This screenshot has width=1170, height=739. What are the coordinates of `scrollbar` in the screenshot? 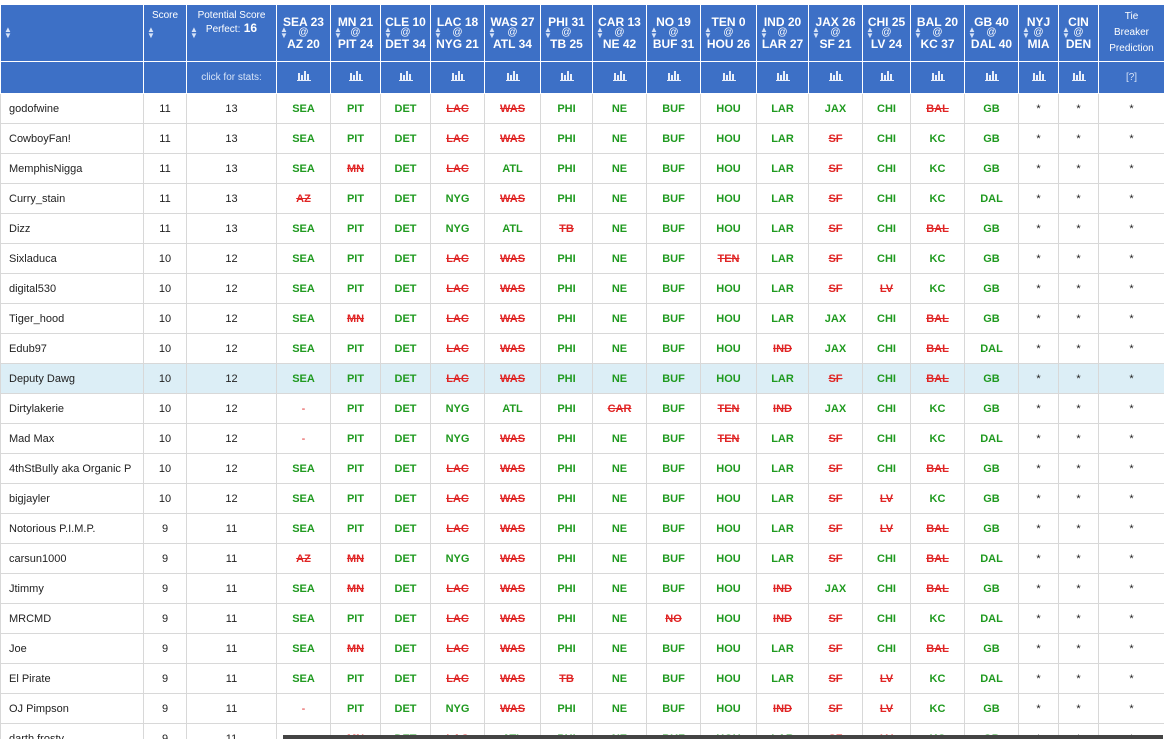 It's located at (723, 737).